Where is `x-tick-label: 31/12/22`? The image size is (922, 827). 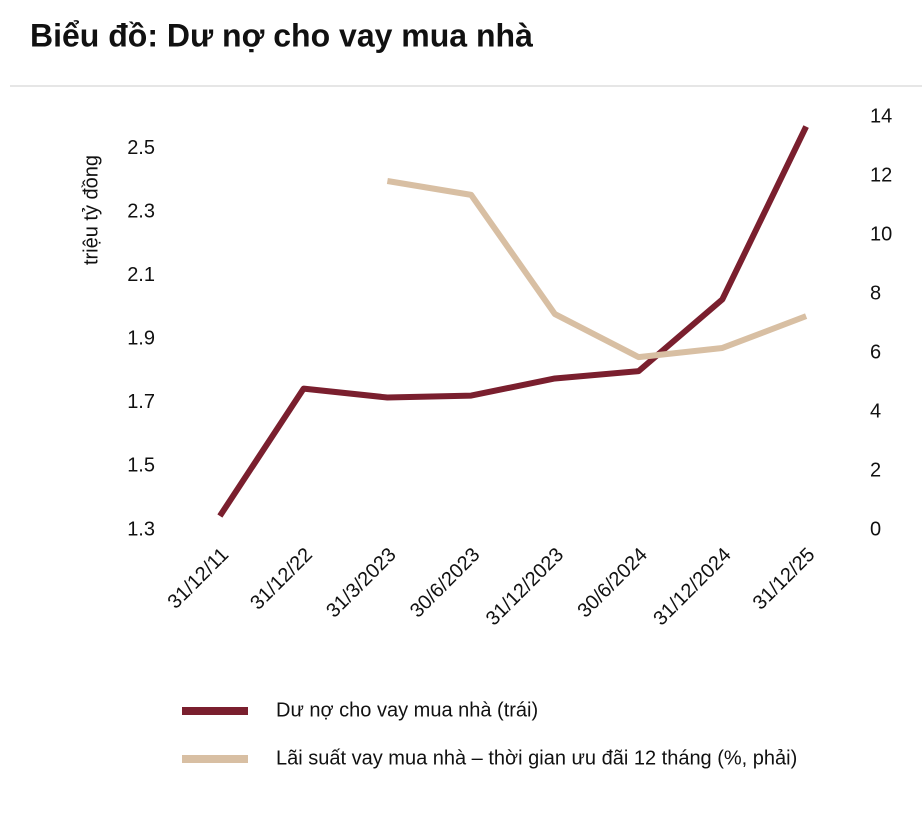 x-tick-label: 31/12/22 is located at coordinates (281, 579).